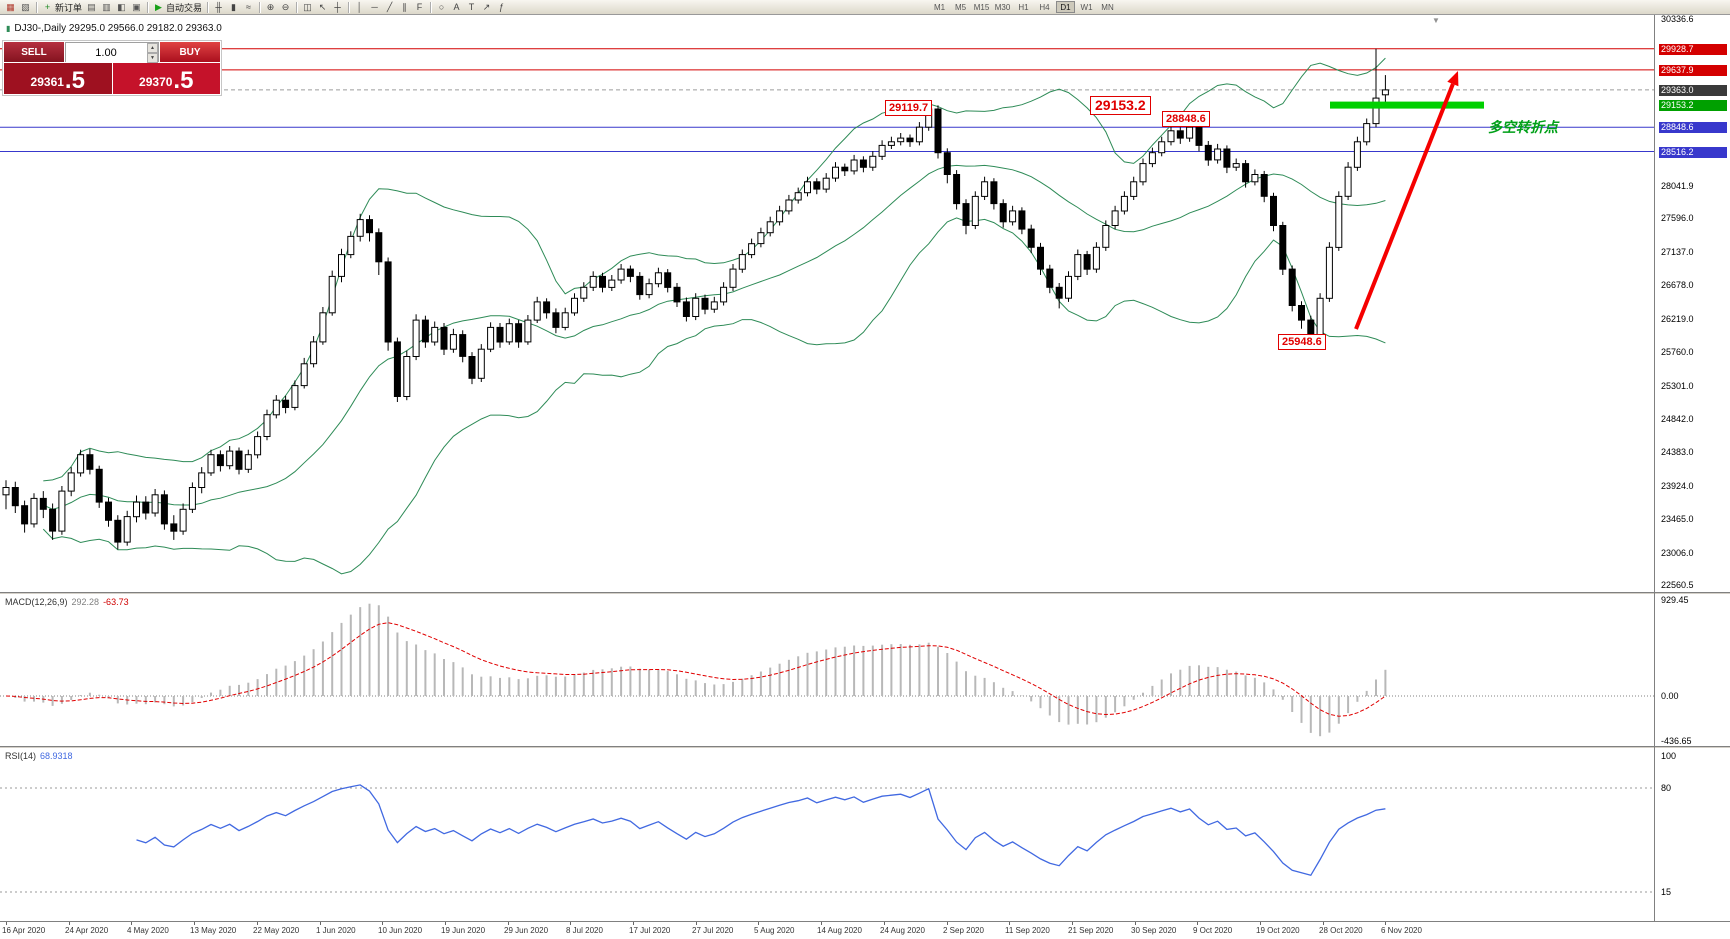 Image resolution: width=1730 pixels, height=939 pixels. Describe the element at coordinates (47, 82) in the screenshot. I see `sell-price-main: 29361` at that location.